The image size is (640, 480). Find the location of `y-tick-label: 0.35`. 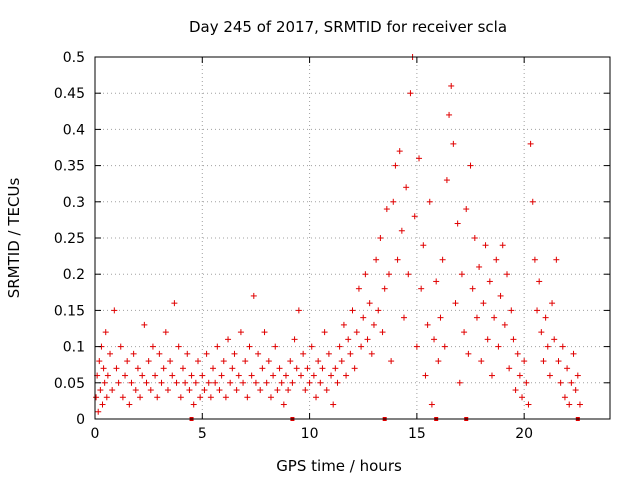

y-tick-label: 0.35 is located at coordinates (69, 167).